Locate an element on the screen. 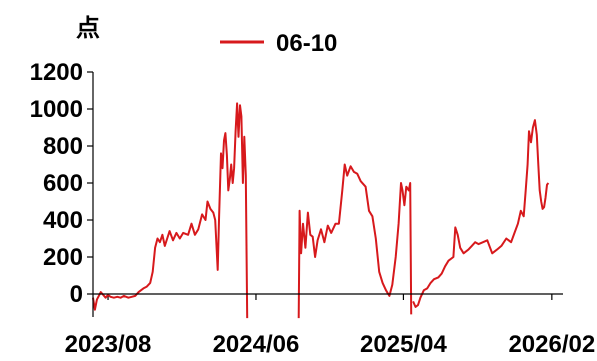  y-tick-label: 1200 is located at coordinates (56, 72).